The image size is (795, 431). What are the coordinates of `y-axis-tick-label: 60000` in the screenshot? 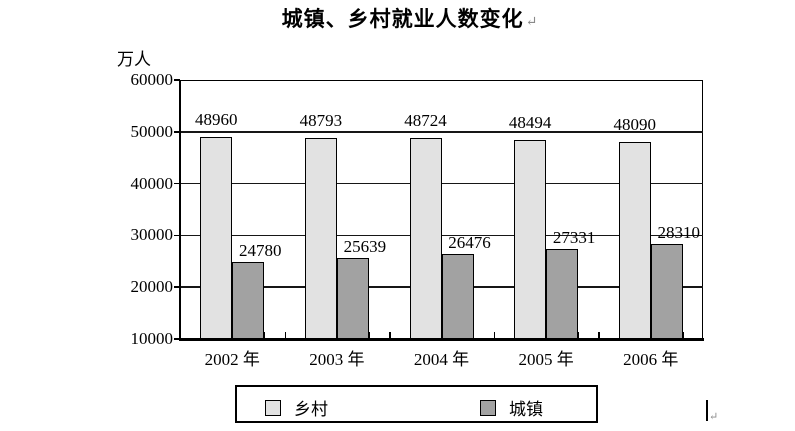 It's located at (152, 79).